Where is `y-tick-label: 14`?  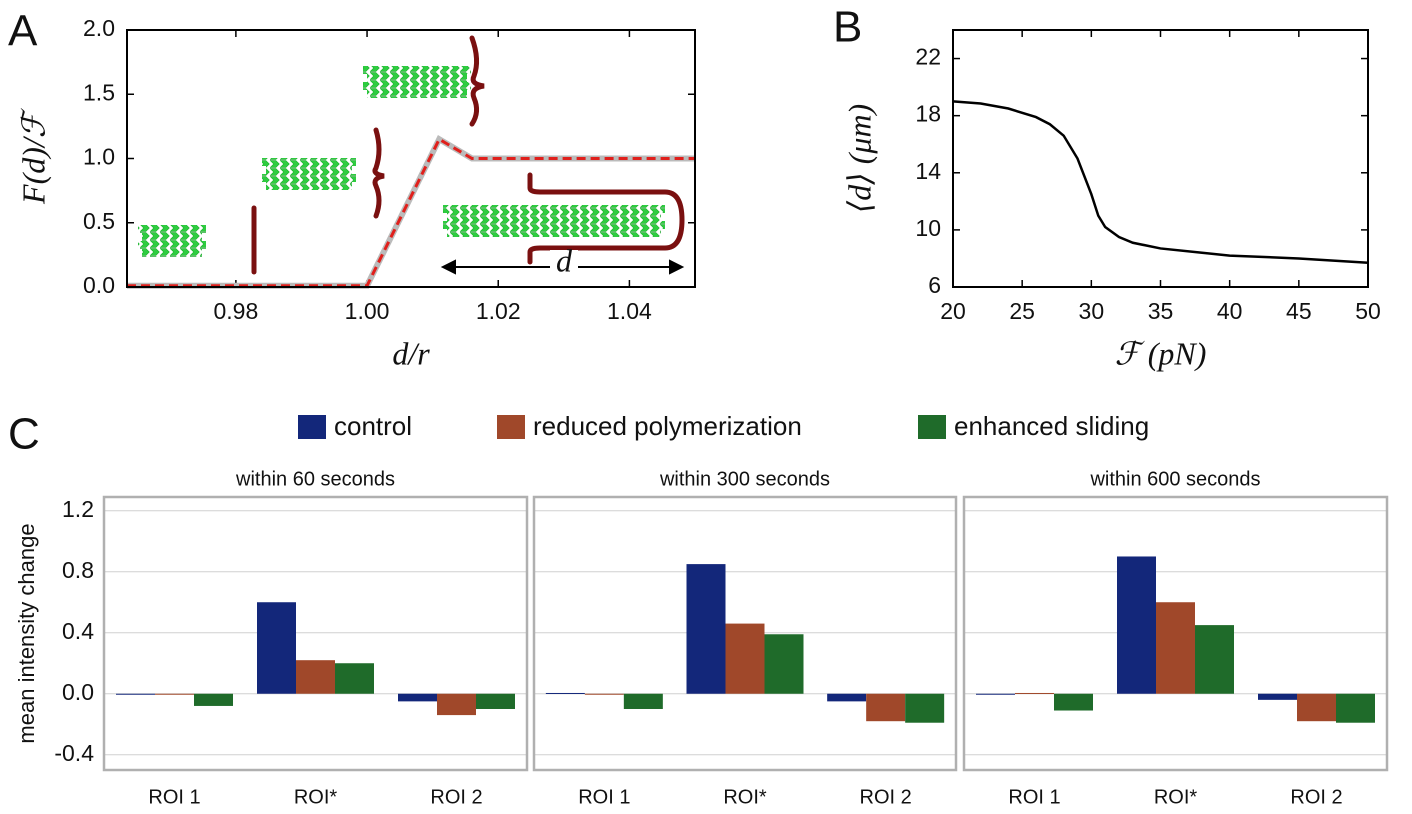
y-tick-label: 14 is located at coordinates (928, 171).